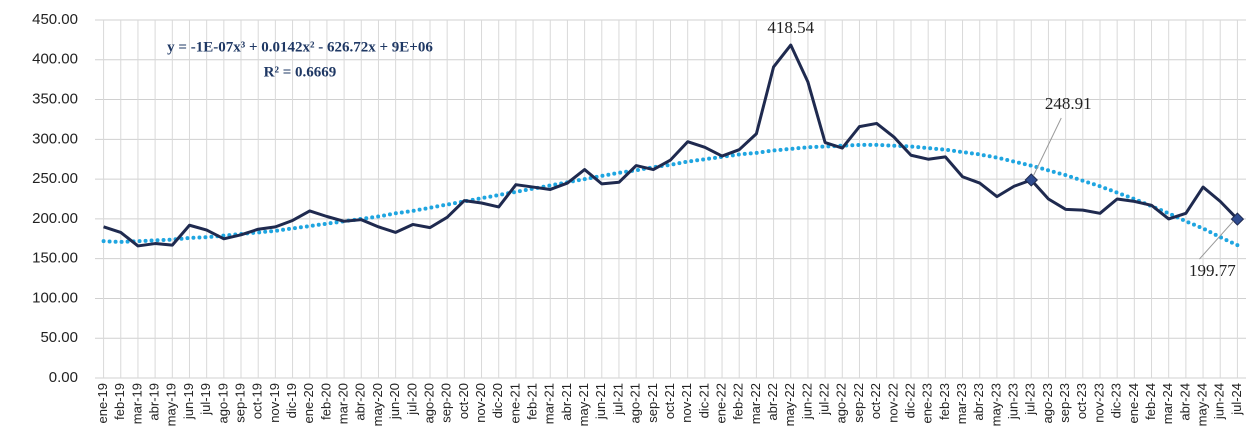 The image size is (1248, 446). I want to click on data-label: 418.54, so click(790, 27).